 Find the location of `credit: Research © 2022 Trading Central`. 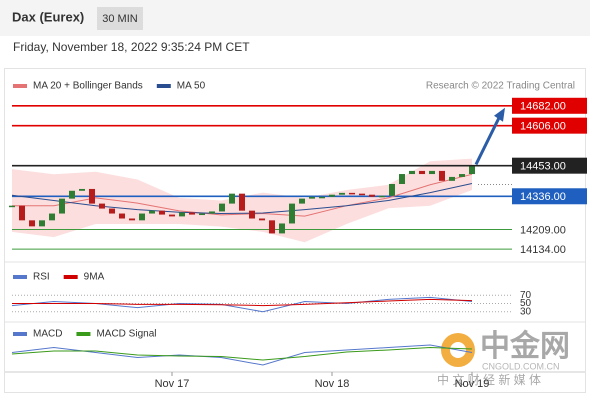

credit: Research © 2022 Trading Central is located at coordinates (500, 86).